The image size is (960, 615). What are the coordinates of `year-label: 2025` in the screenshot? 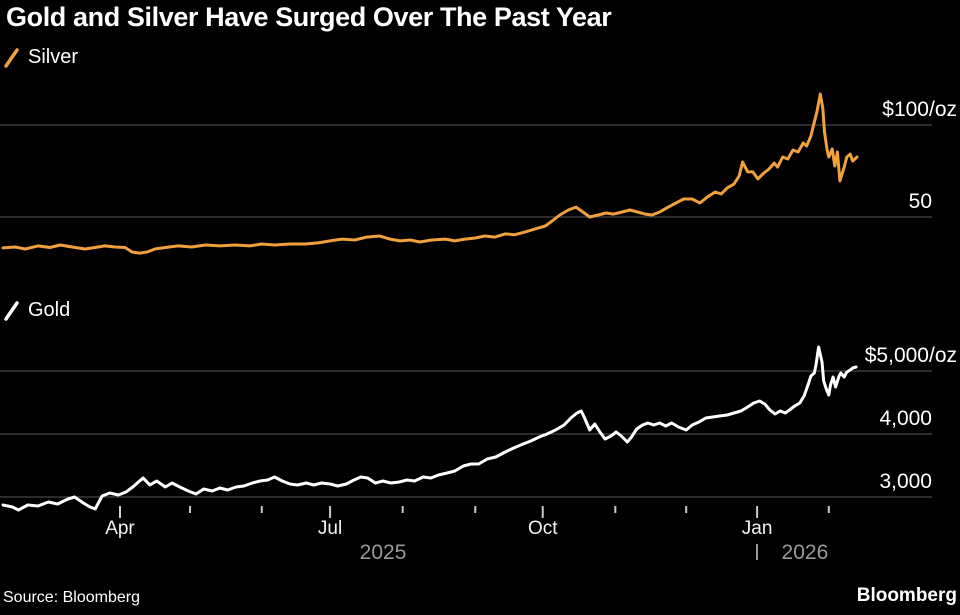 It's located at (383, 552).